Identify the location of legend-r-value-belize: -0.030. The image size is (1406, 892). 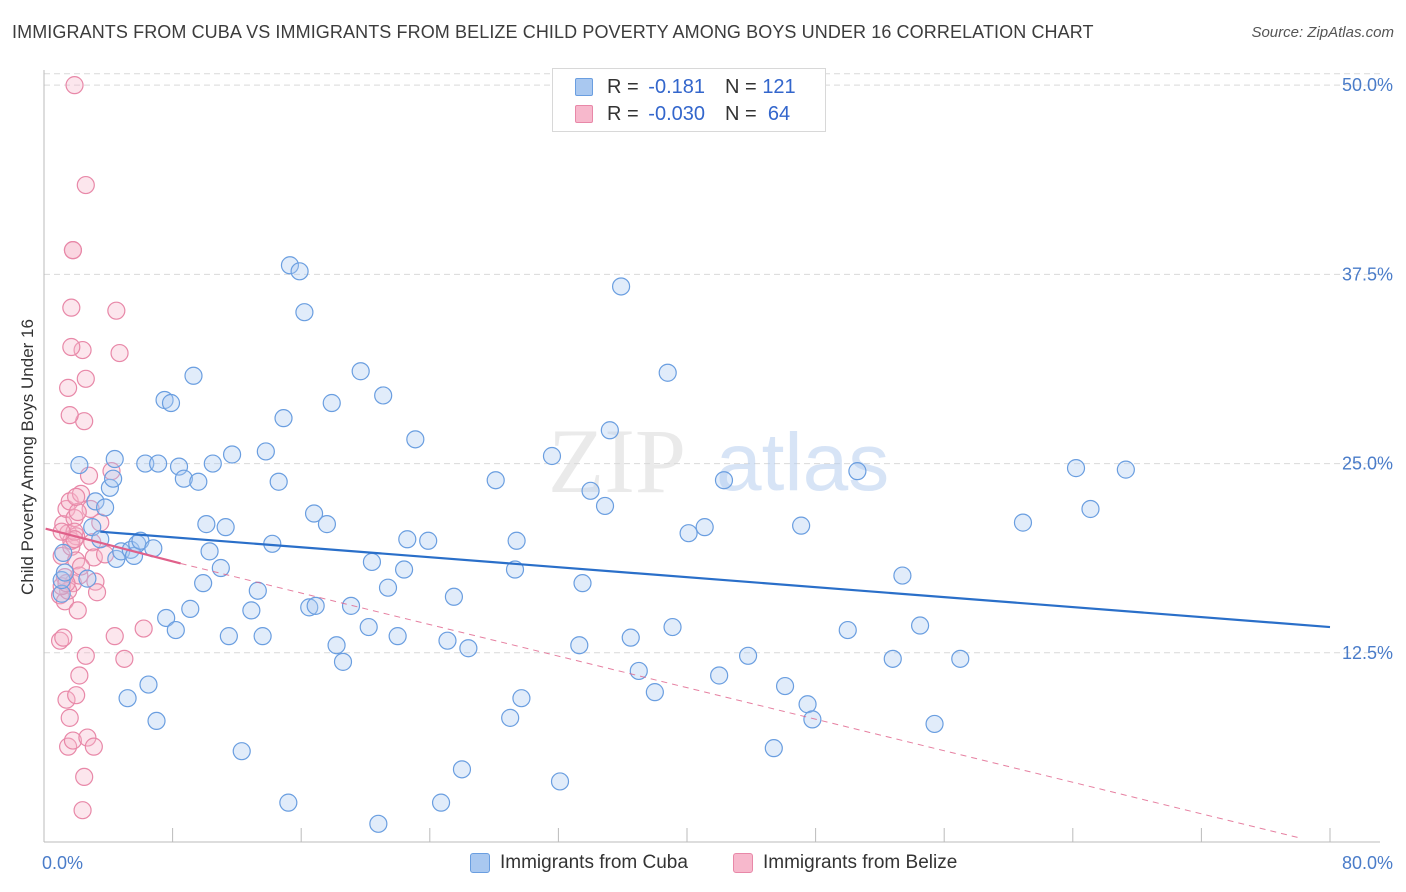
(676, 113).